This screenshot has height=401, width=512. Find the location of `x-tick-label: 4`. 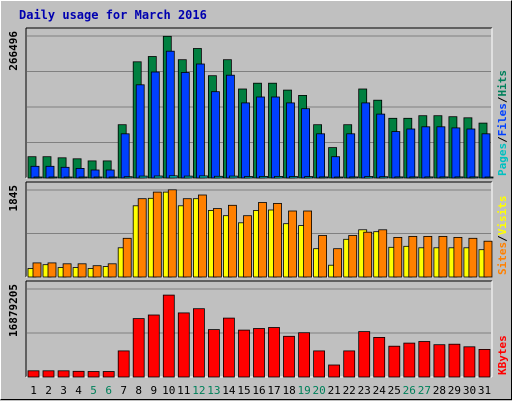

x-tick-label: 4 is located at coordinates (78, 390).